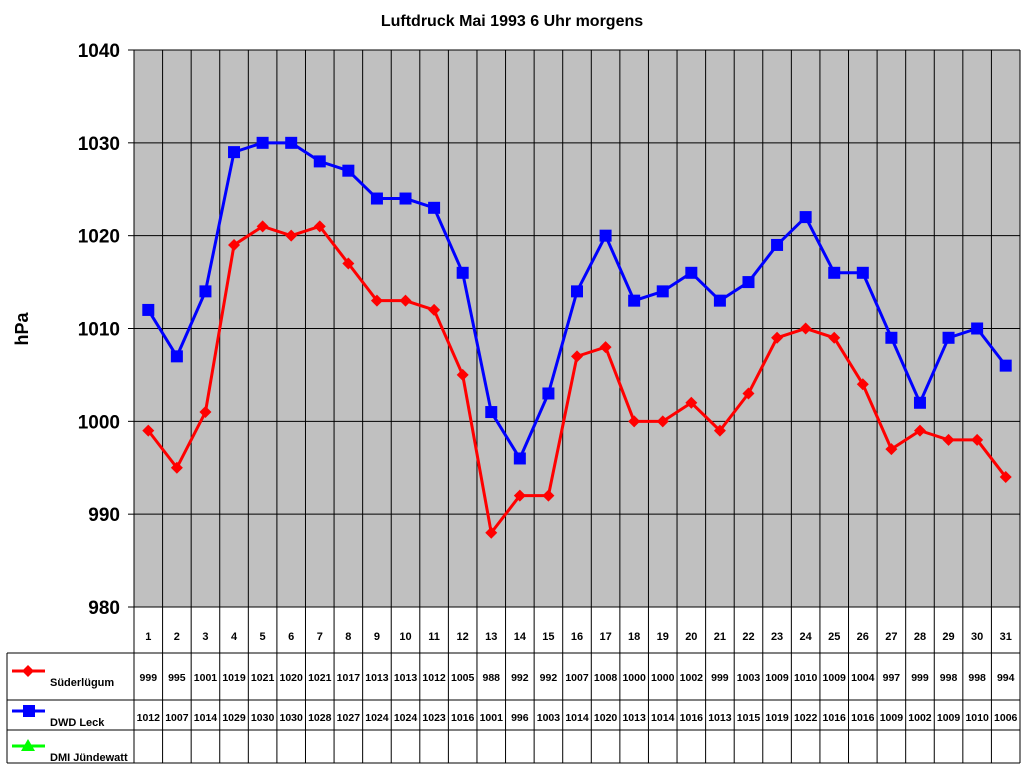 The image size is (1024, 768). Describe the element at coordinates (177, 637) in the screenshot. I see `x-tick-label: 2` at that location.